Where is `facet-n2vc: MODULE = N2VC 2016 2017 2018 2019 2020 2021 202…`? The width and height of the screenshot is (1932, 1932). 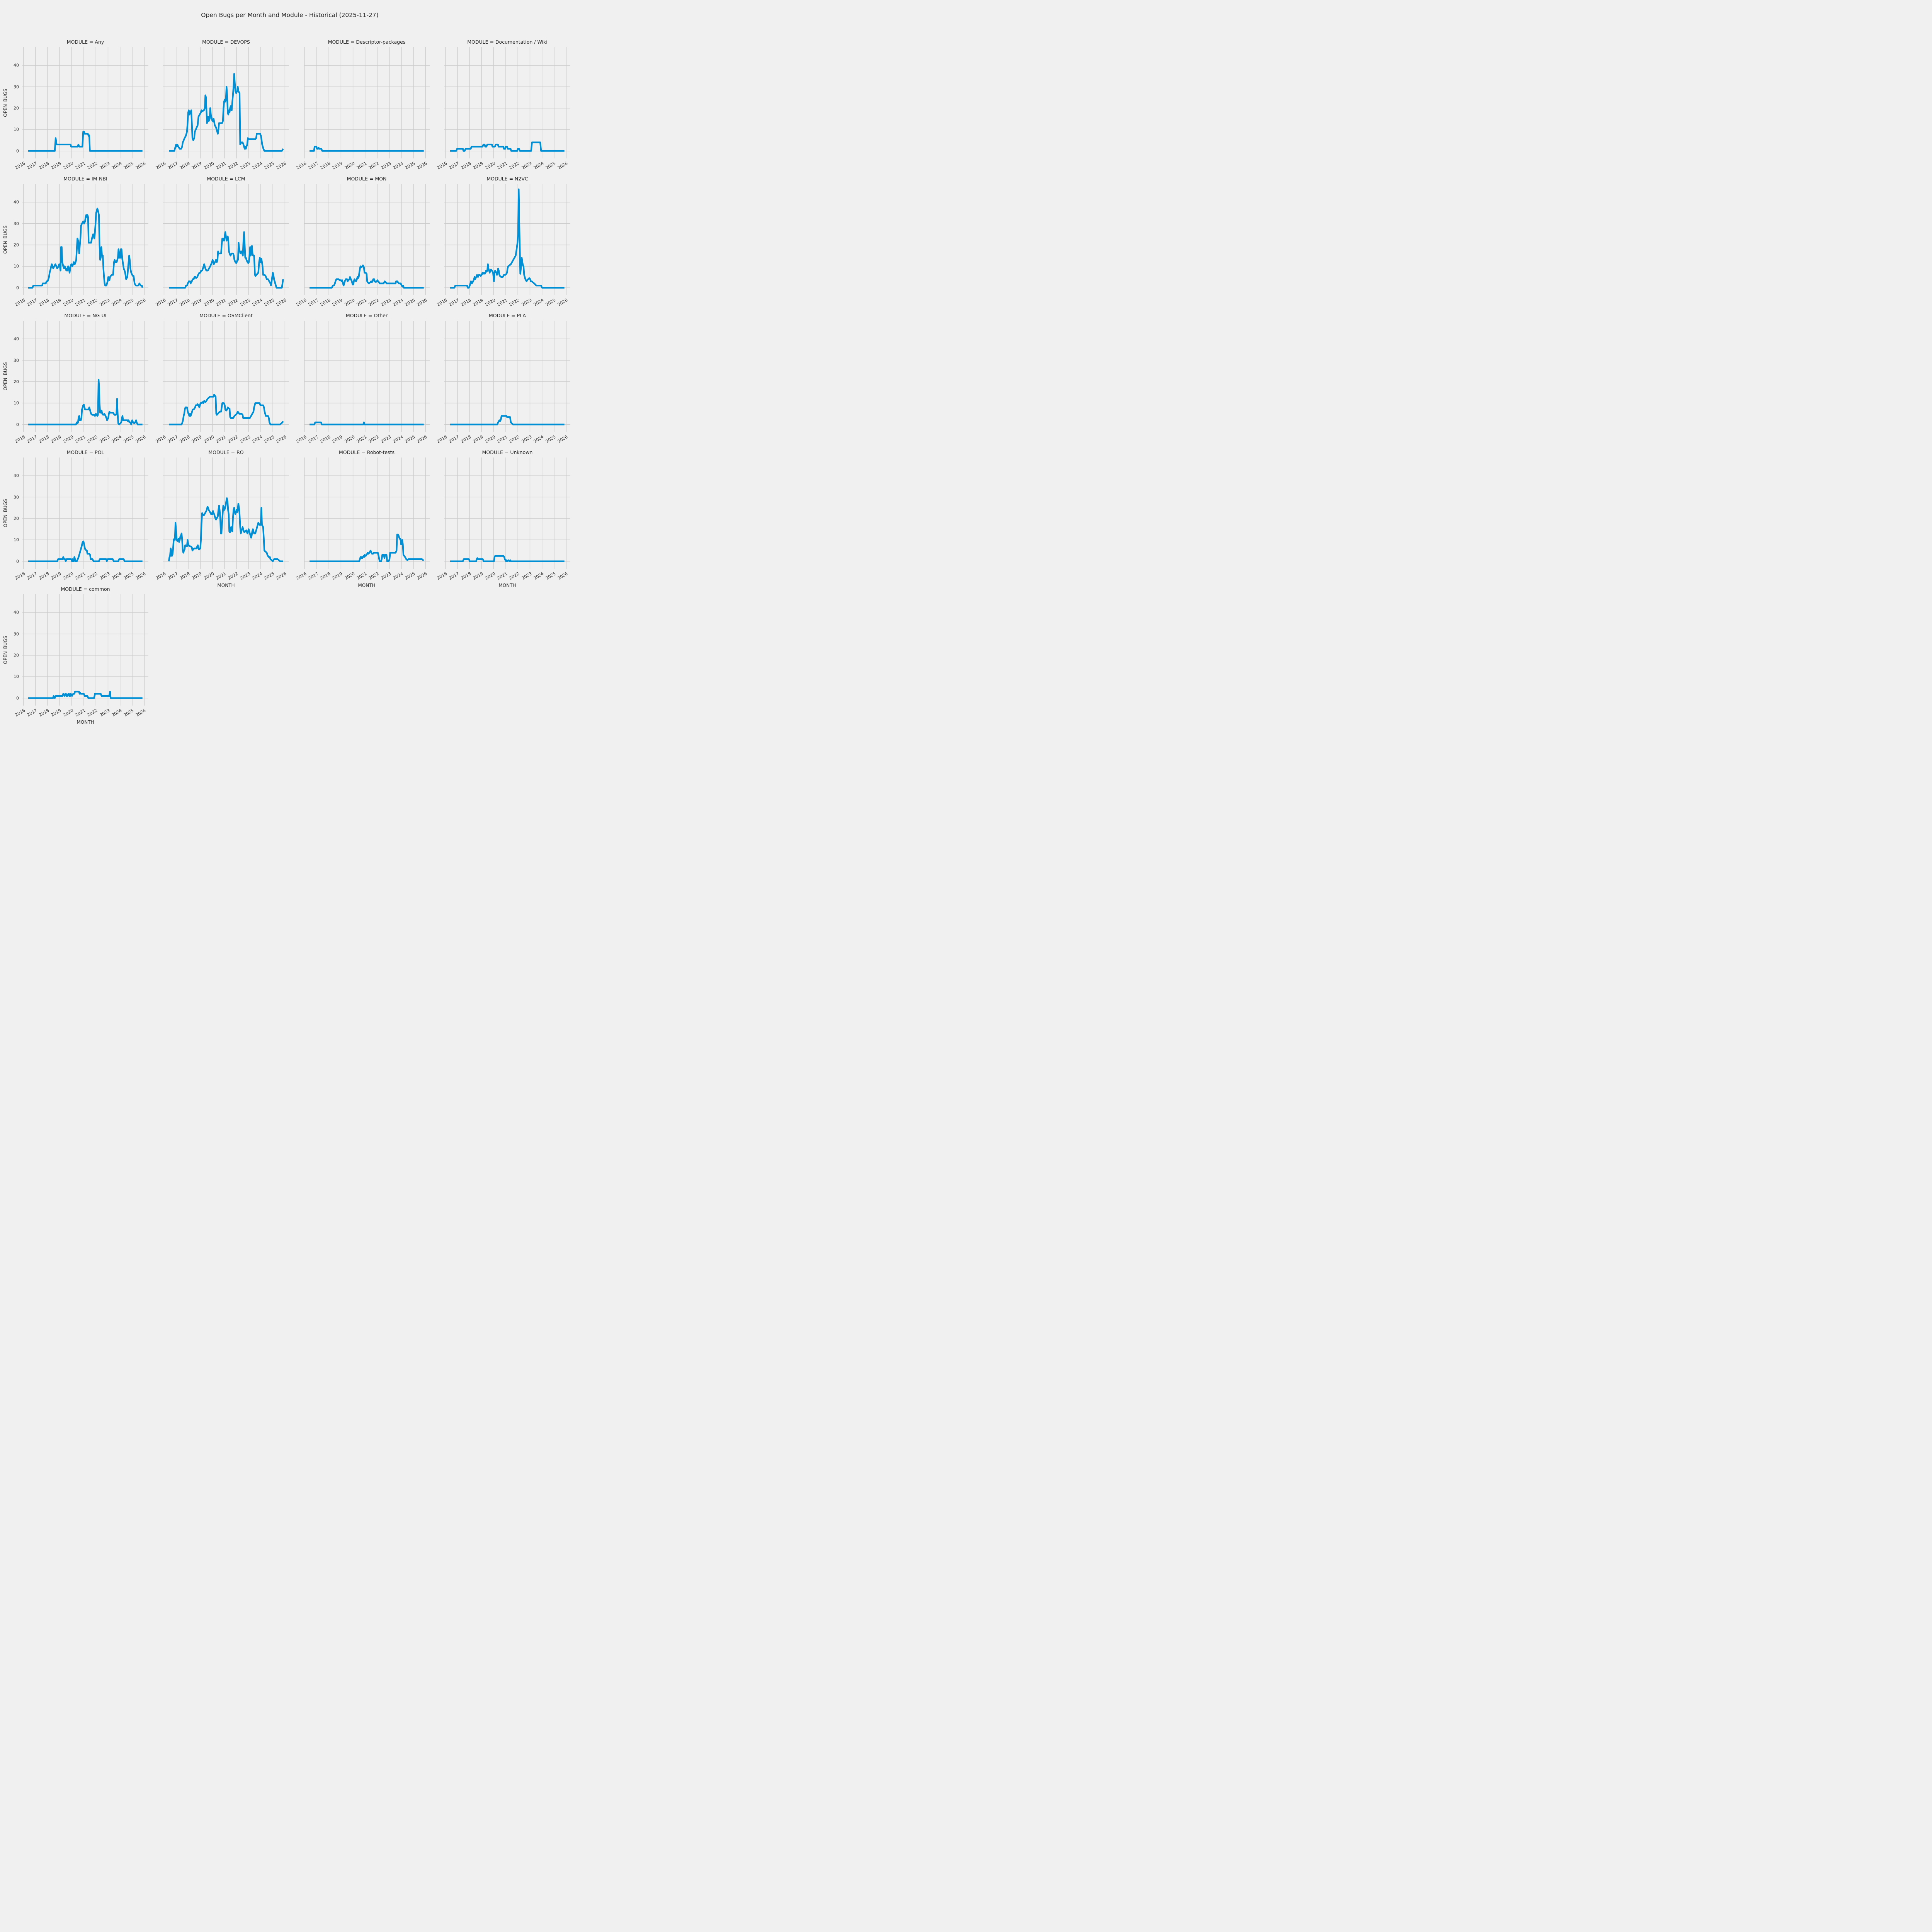 facet-n2vc: MODULE = N2VC 2016 2017 2018 2019 2020 2021 202… is located at coordinates (503, 241).